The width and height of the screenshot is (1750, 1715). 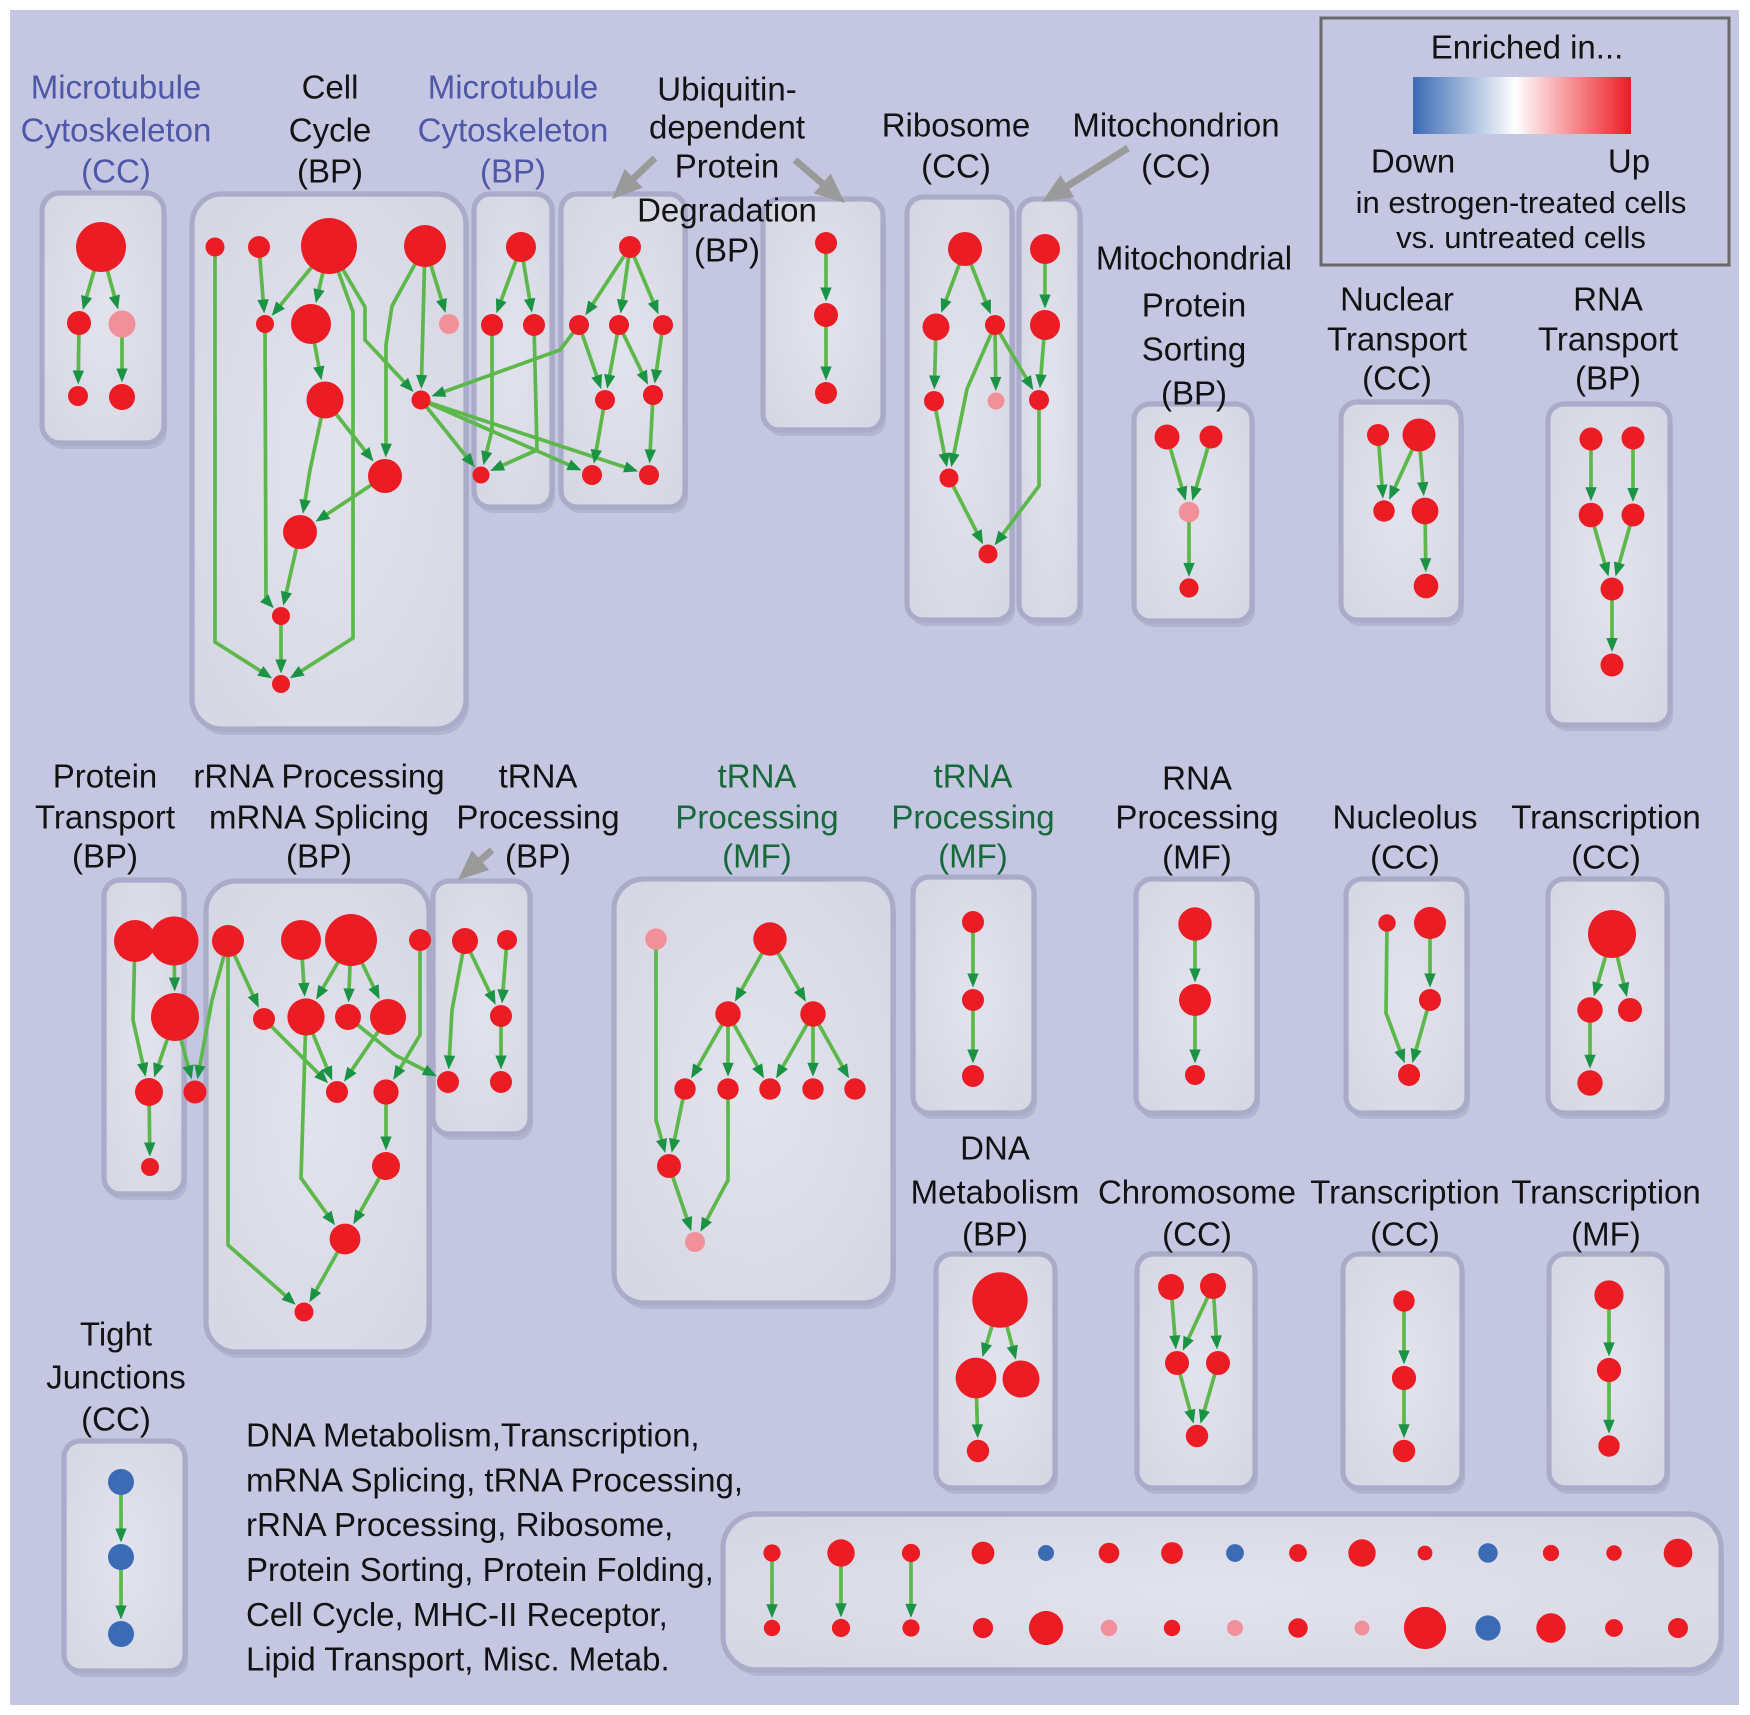 I want to click on svg-text: vs. untreated cells, so click(x=1521, y=237).